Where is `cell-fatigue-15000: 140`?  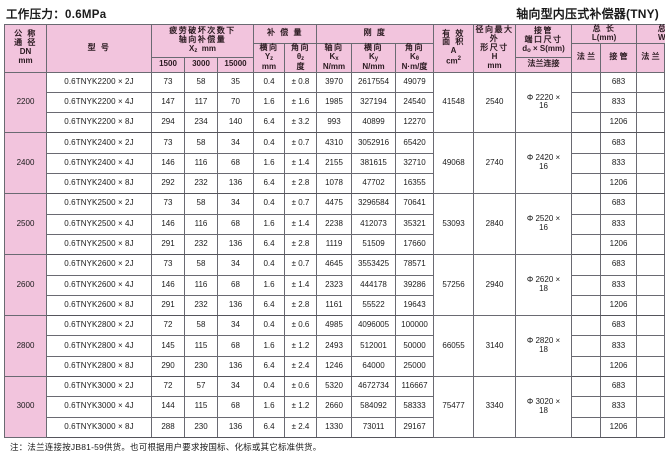
cell-fatigue-15000: 140 is located at coordinates (235, 123).